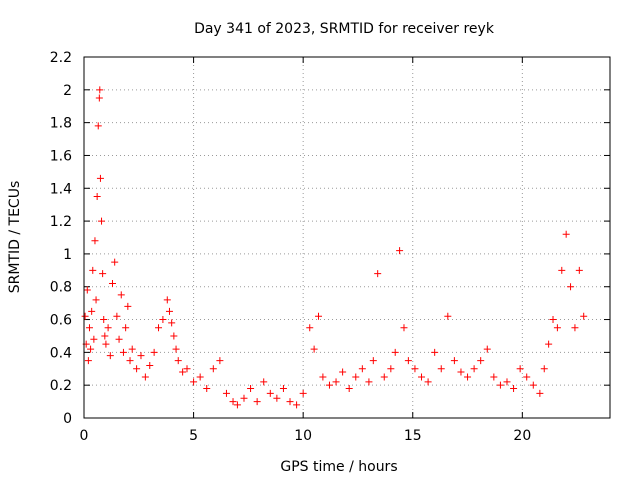 This screenshot has width=640, height=480. Describe the element at coordinates (193, 436) in the screenshot. I see `x-tick-label: 5` at that location.